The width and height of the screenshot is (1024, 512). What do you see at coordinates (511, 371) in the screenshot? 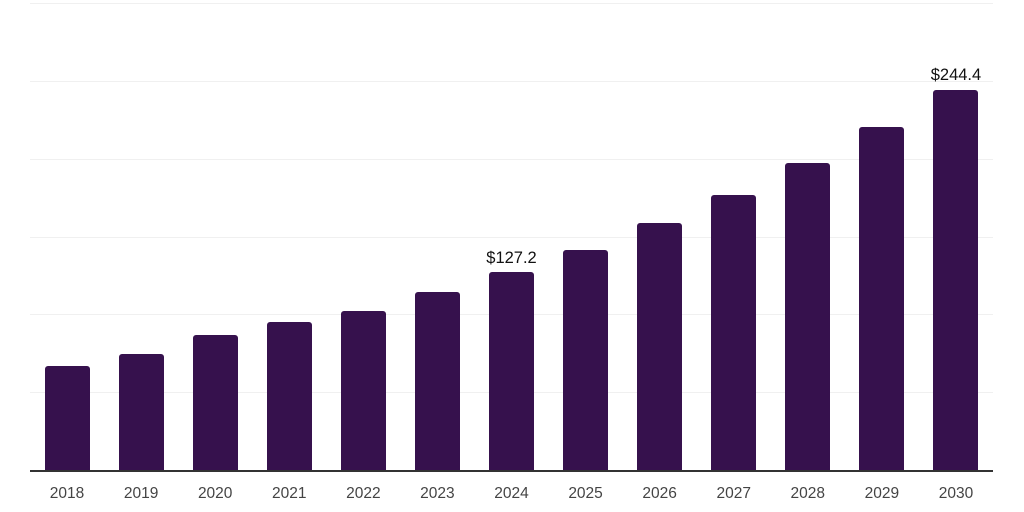
I see `bar-2024` at bounding box center [511, 371].